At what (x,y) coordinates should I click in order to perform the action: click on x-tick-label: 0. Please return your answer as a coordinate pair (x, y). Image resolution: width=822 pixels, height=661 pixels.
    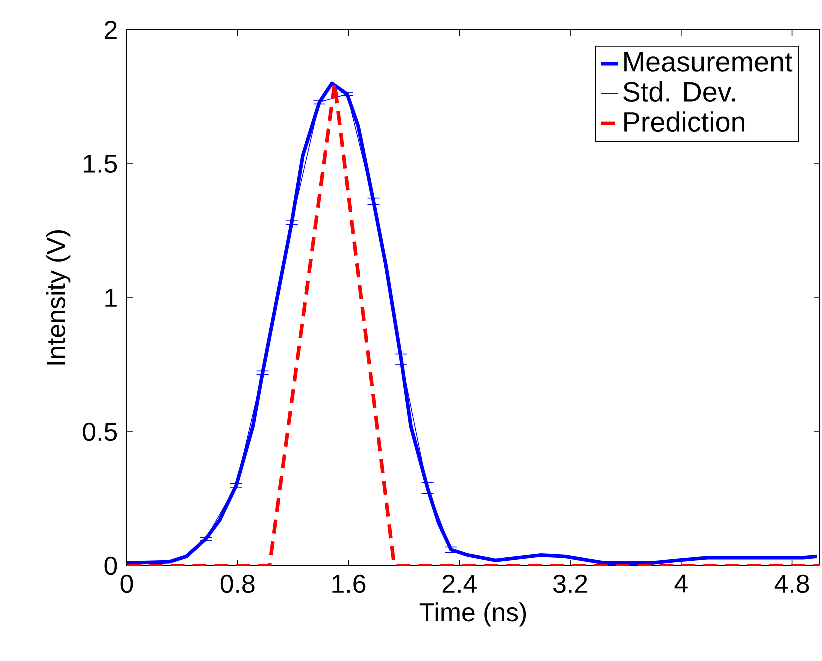
    Looking at the image, I should click on (127, 584).